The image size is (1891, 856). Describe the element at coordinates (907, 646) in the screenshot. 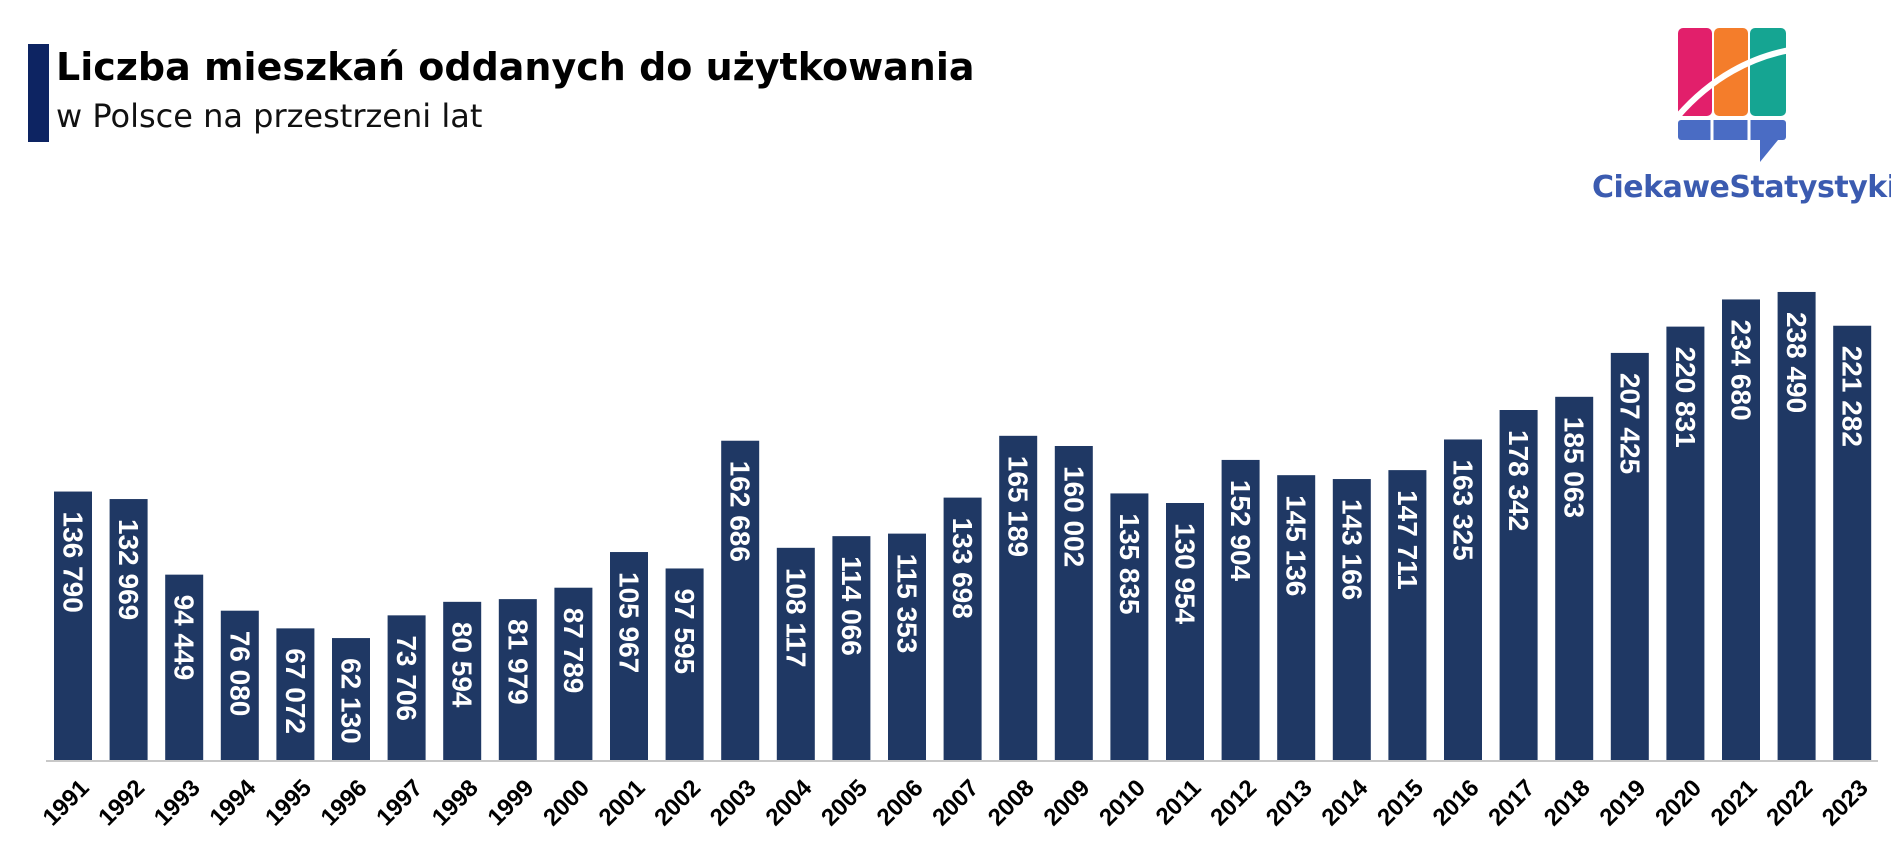

I see `bar-2006` at that location.